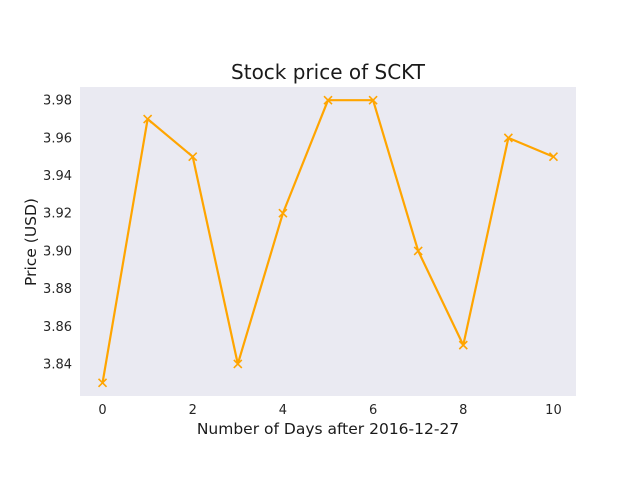 The width and height of the screenshot is (640, 480). Describe the element at coordinates (57, 214) in the screenshot. I see `y-tick-label: 3.92` at that location.